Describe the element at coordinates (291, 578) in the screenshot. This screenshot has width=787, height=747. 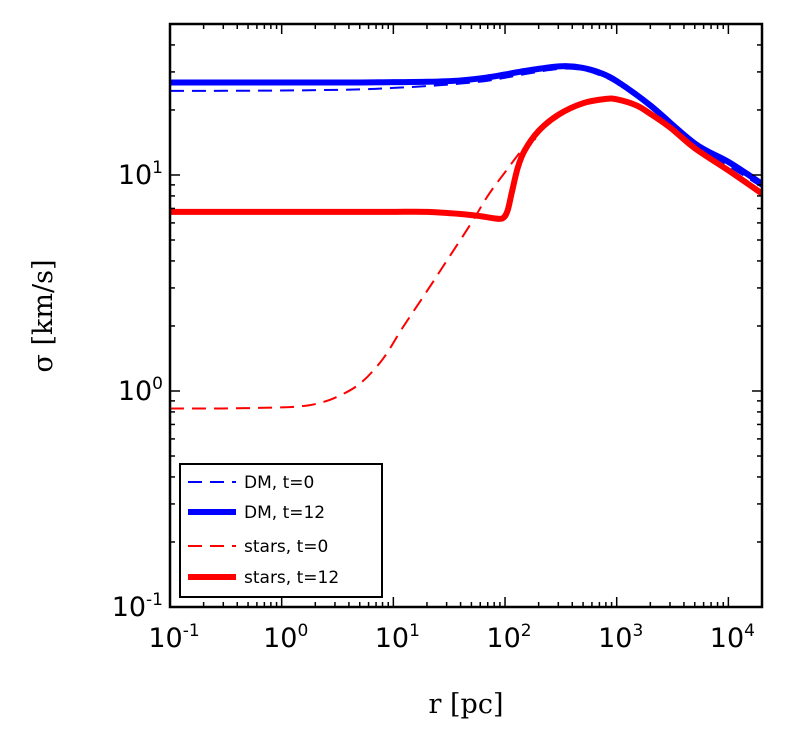
I see `legend-label-stars-t-12: stars, t=12` at that location.